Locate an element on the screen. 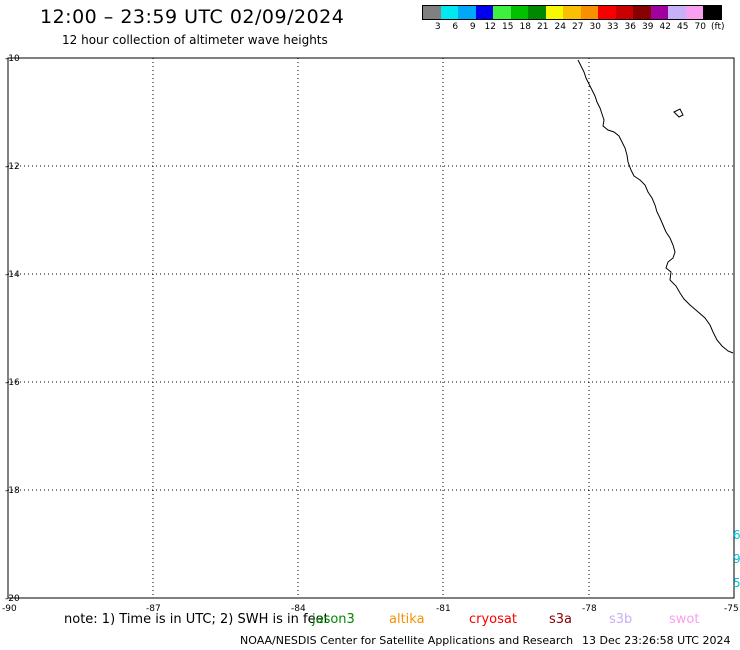  satellite-s3a: s3a is located at coordinates (561, 619).